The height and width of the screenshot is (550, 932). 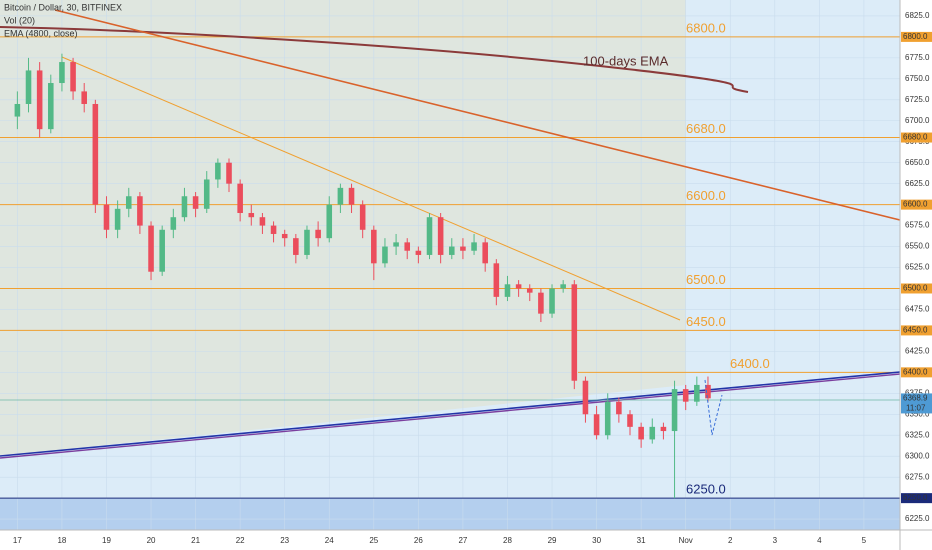 I want to click on level-label: 6680.0, so click(x=706, y=128).